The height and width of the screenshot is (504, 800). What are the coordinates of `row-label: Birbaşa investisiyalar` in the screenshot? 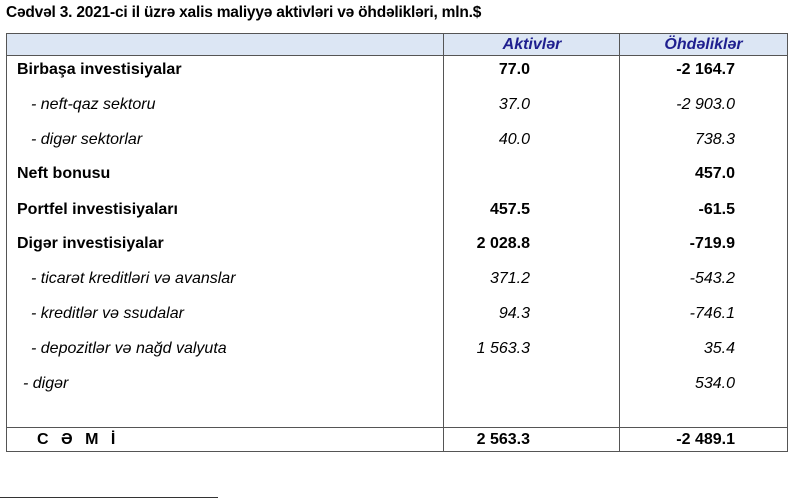 It's located at (99, 69).